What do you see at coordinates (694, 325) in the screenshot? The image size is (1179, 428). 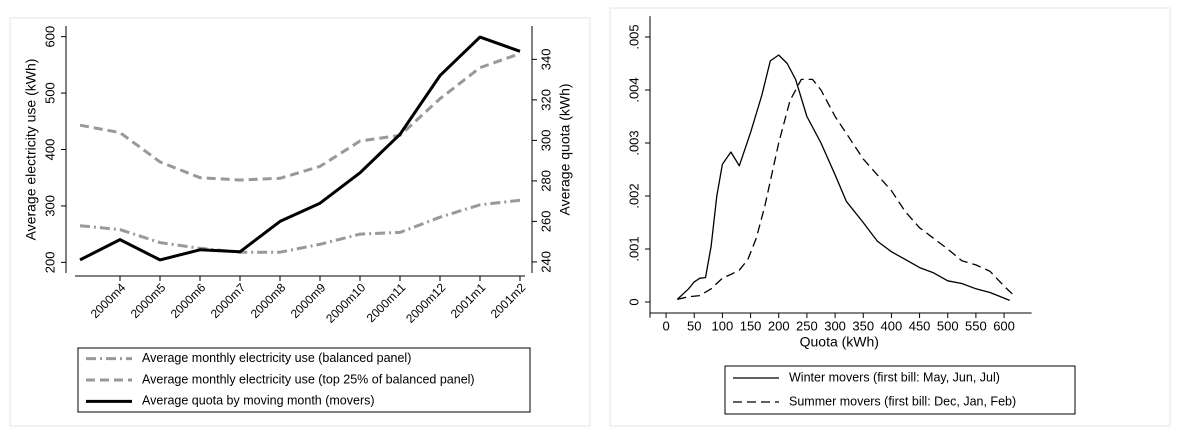 I see `x-tick-label: 50` at bounding box center [694, 325].